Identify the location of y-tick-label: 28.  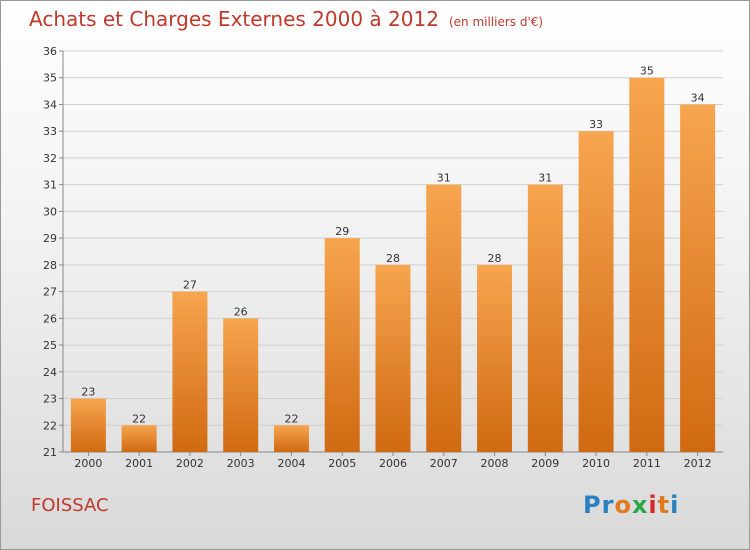
(50, 265).